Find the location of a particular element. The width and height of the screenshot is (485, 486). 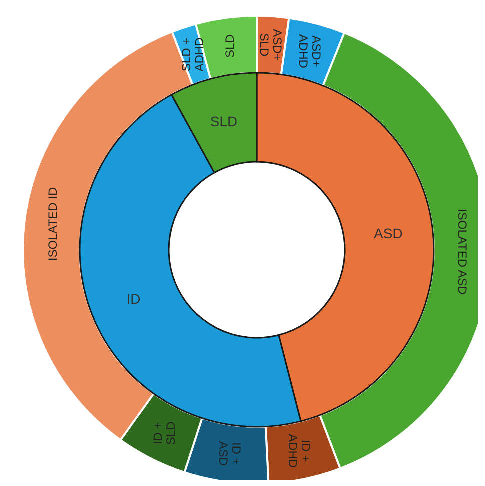

slice-label: ID is located at coordinates (133, 298).